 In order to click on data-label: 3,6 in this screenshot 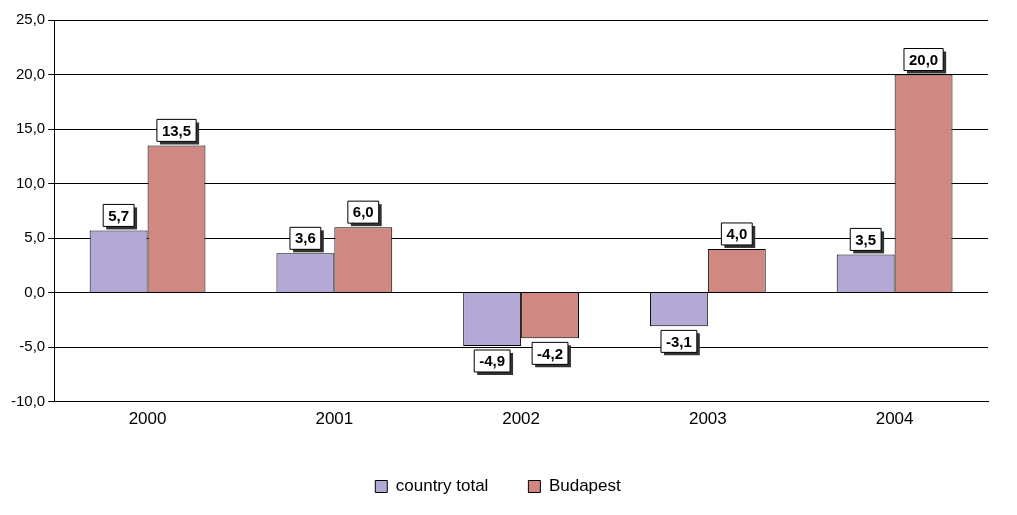, I will do `click(305, 238)`.